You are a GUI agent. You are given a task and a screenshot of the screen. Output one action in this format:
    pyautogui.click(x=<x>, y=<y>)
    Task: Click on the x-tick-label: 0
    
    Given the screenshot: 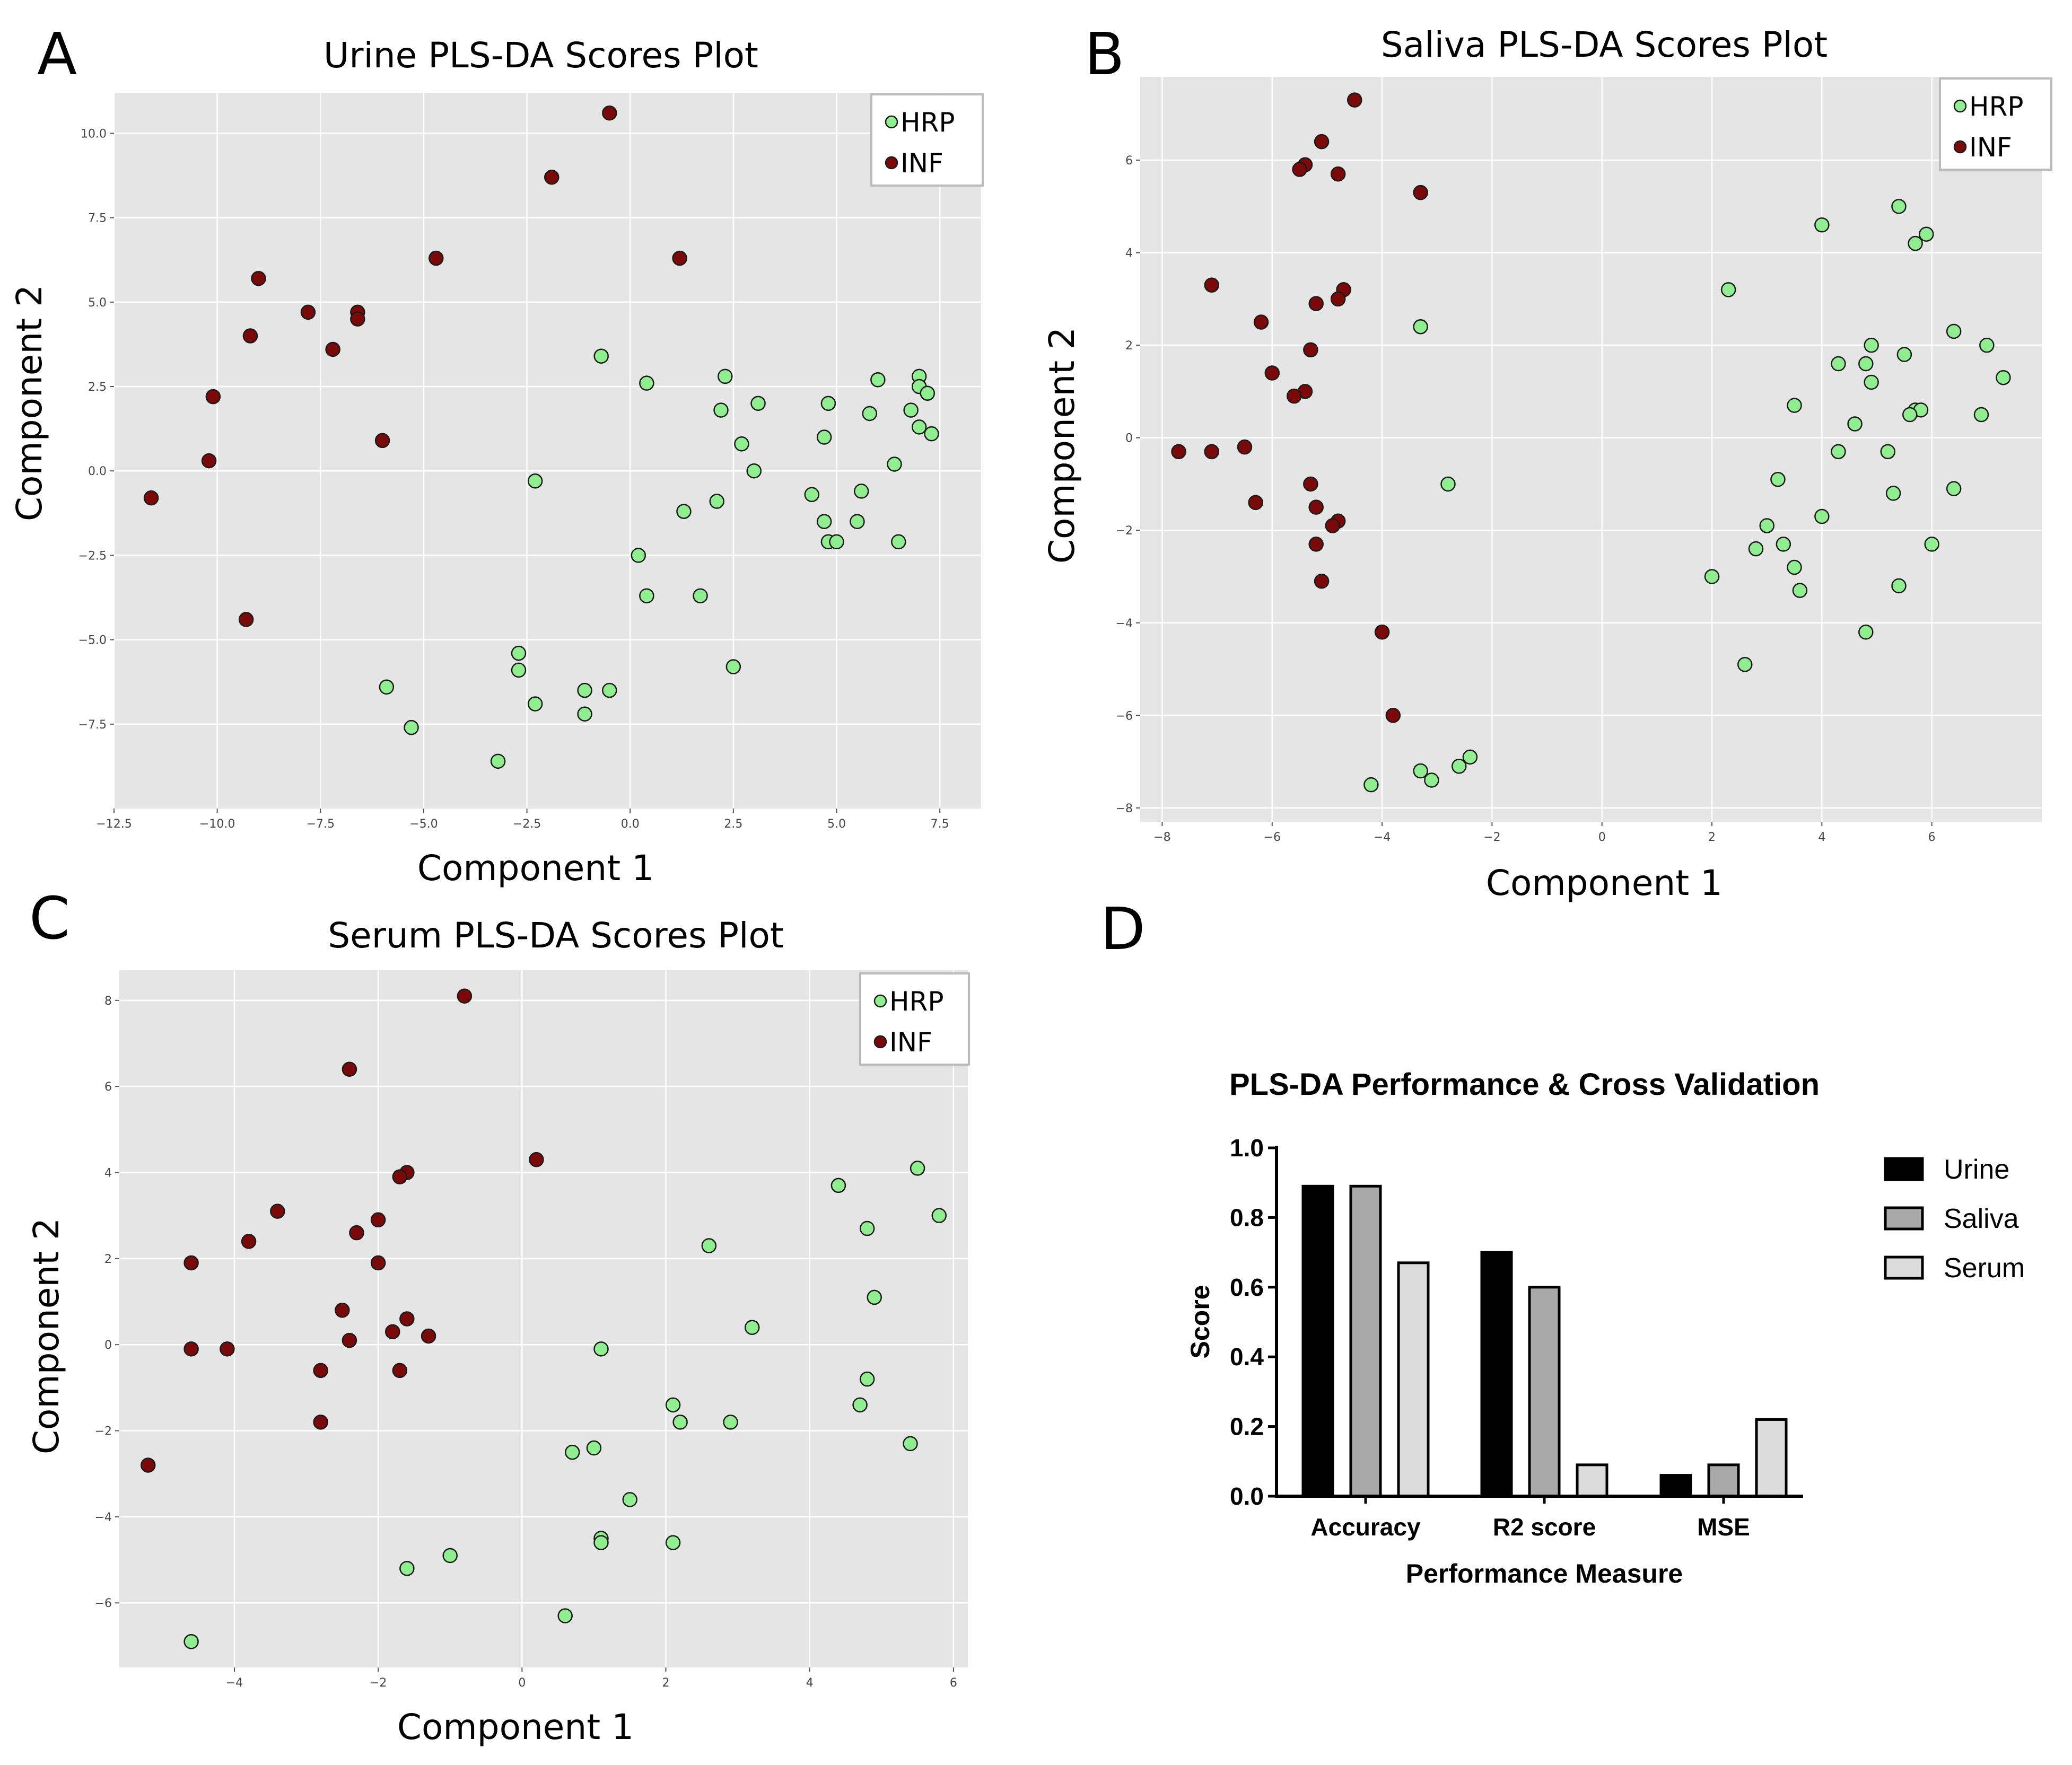 What is the action you would take?
    pyautogui.click(x=522, y=1683)
    